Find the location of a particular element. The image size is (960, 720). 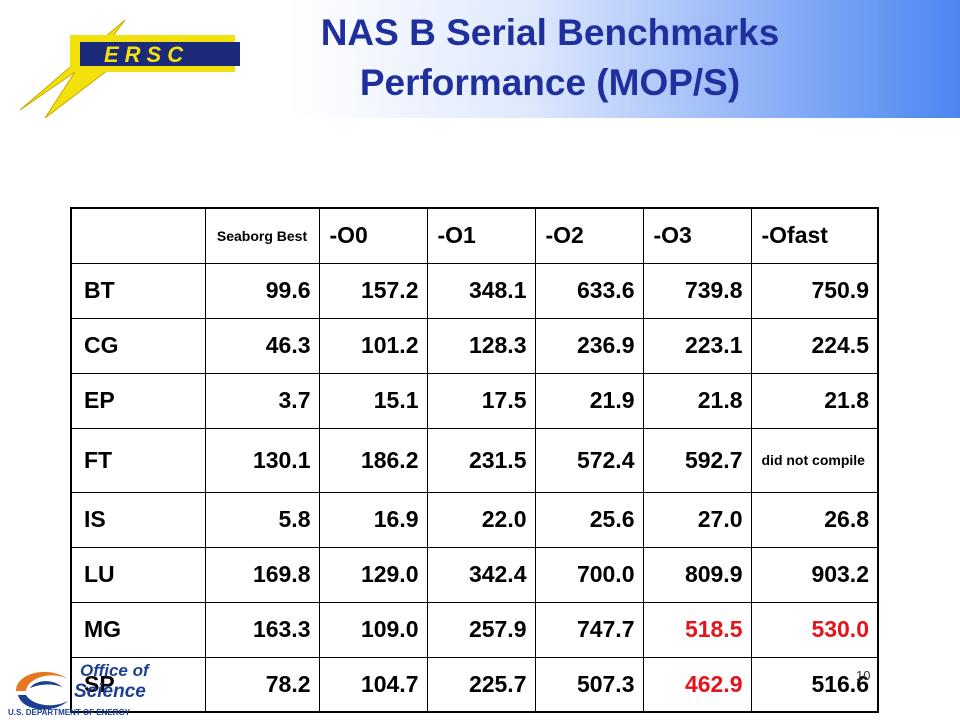

table-cell-o2: 25.6 is located at coordinates (589, 519).